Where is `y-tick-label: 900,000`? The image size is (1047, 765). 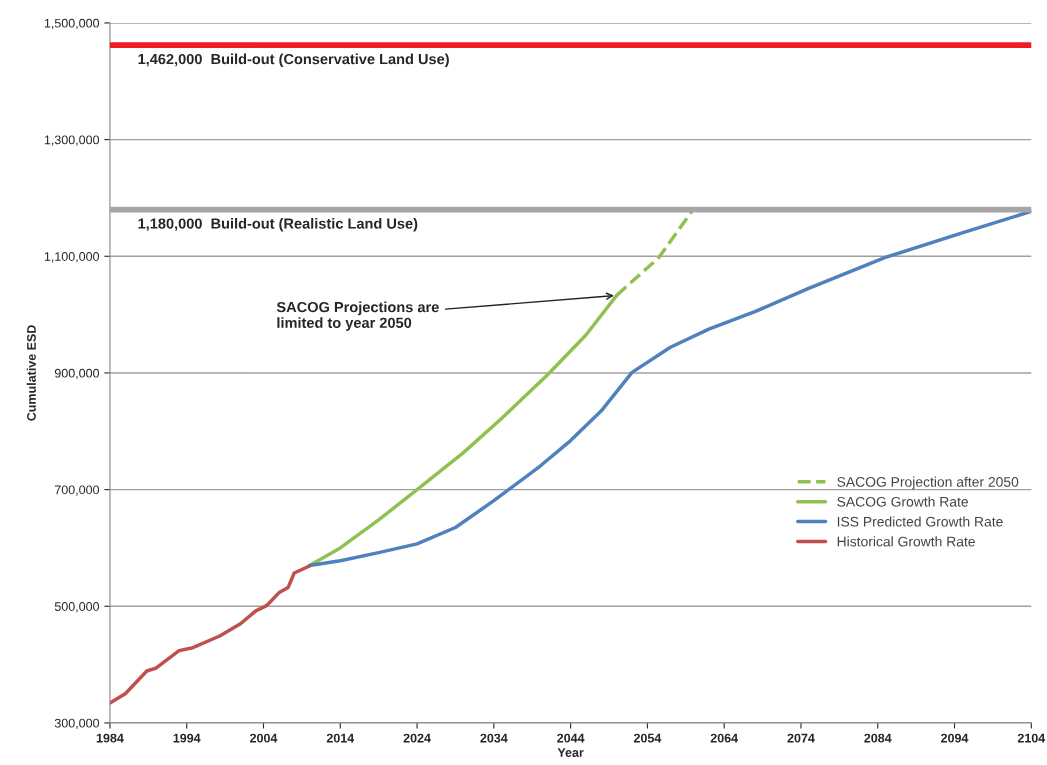
y-tick-label: 900,000 is located at coordinates (77, 374).